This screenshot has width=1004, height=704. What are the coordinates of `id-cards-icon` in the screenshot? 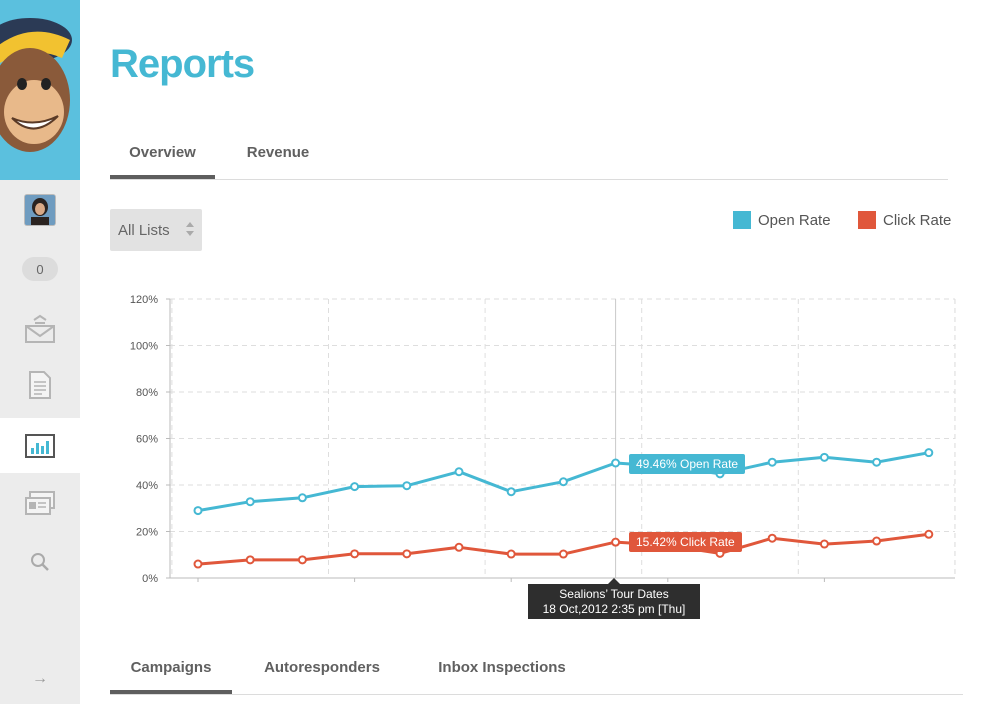 It's located at (40, 503).